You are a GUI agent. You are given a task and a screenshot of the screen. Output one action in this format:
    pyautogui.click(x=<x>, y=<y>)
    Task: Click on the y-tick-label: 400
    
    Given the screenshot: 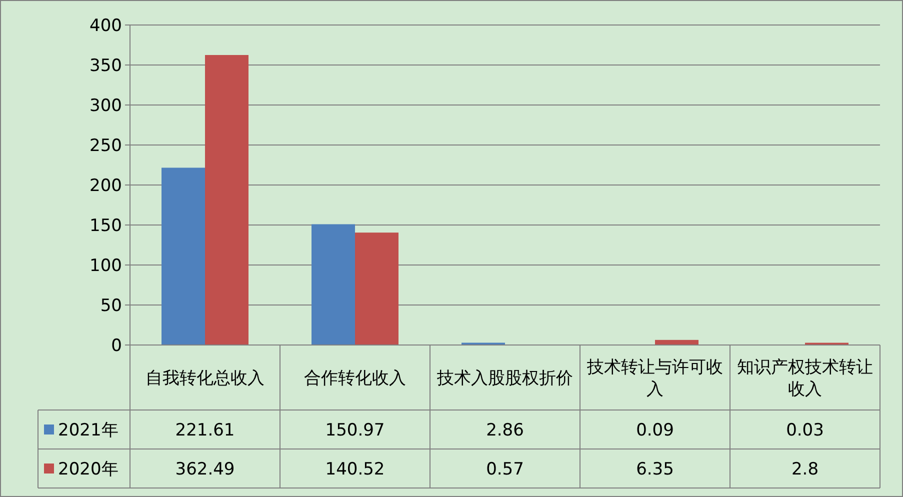 What is the action you would take?
    pyautogui.click(x=106, y=26)
    